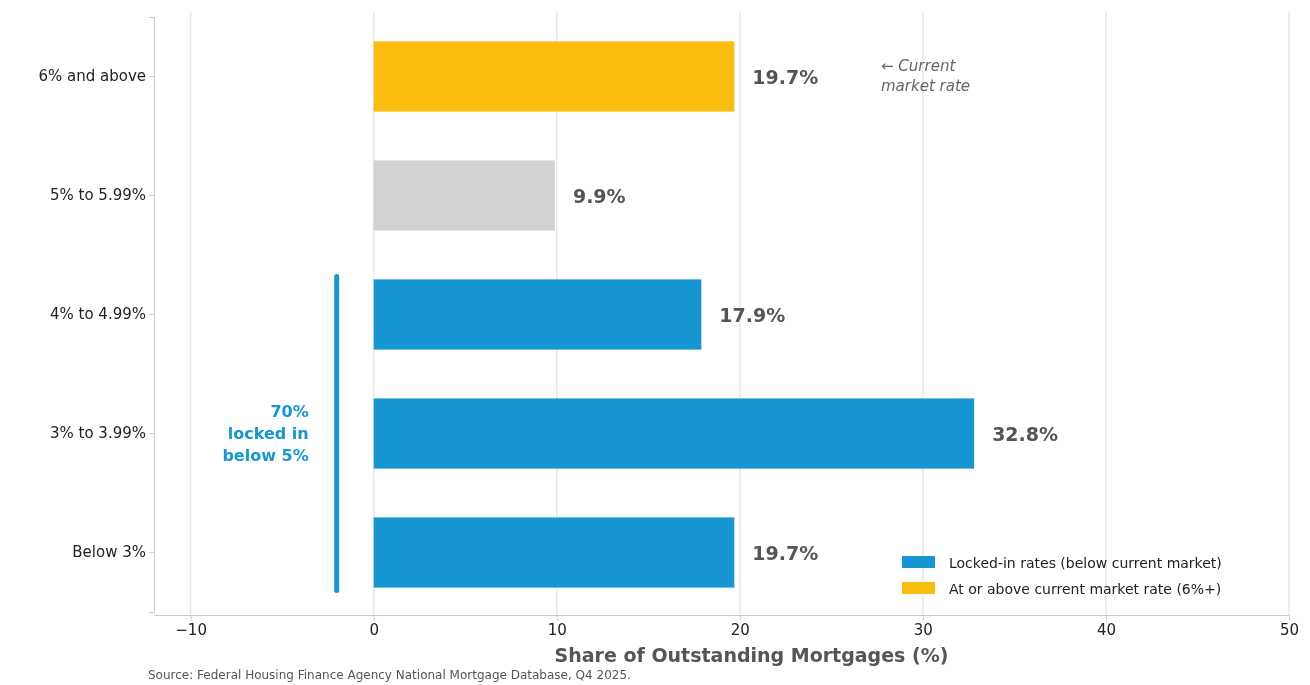 The width and height of the screenshot is (1310, 685). Describe the element at coordinates (97, 314) in the screenshot. I see `y-tick-label: 4% to 4.99%` at that location.